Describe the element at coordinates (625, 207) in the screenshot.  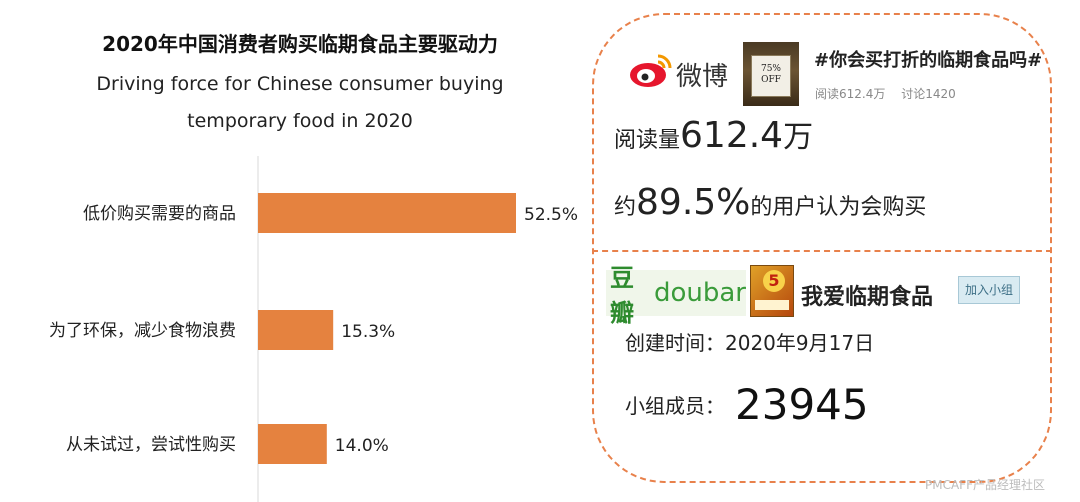
I see `buy-prefix: 约` at that location.